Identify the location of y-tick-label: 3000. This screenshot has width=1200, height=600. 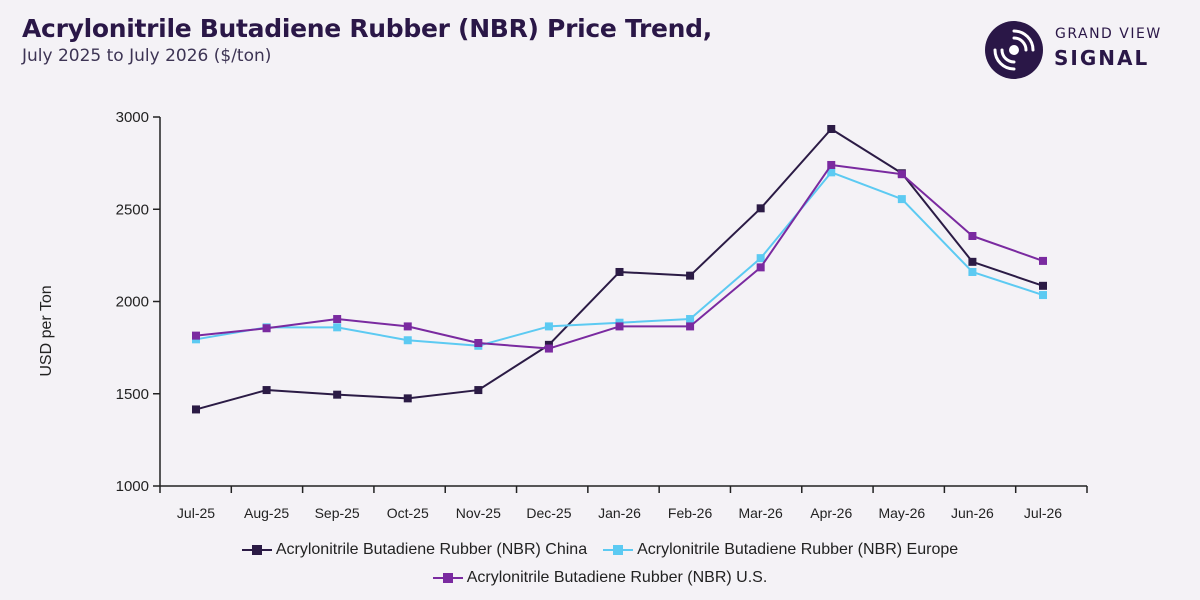
(132, 117).